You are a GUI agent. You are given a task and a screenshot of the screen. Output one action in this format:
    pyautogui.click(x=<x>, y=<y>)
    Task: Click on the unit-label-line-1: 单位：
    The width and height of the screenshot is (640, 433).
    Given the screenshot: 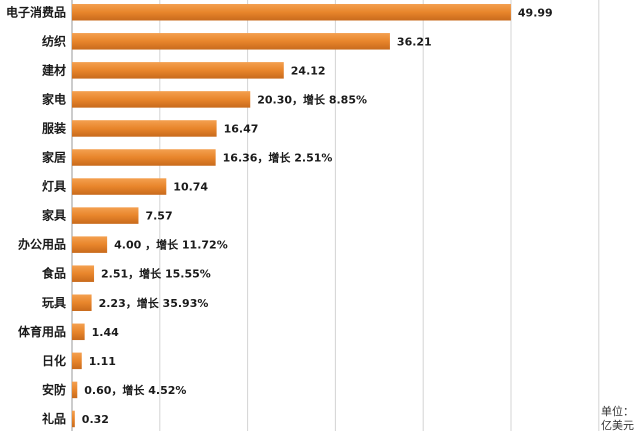 What is the action you would take?
    pyautogui.click(x=617, y=411)
    